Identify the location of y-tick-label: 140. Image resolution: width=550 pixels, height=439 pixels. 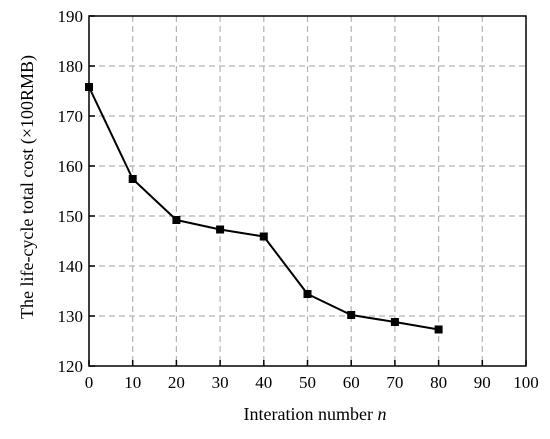
(71, 266).